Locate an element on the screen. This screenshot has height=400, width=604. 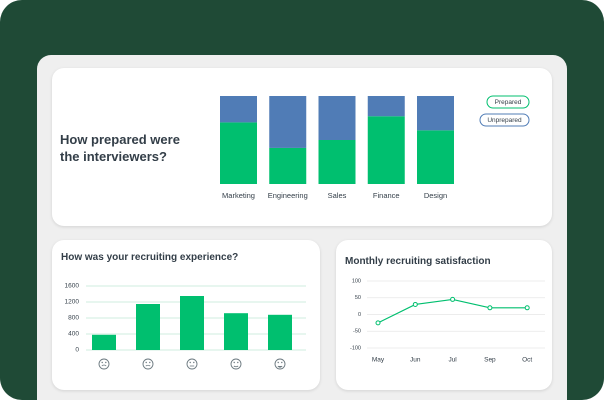
x-tick-label: Finance is located at coordinates (386, 195).